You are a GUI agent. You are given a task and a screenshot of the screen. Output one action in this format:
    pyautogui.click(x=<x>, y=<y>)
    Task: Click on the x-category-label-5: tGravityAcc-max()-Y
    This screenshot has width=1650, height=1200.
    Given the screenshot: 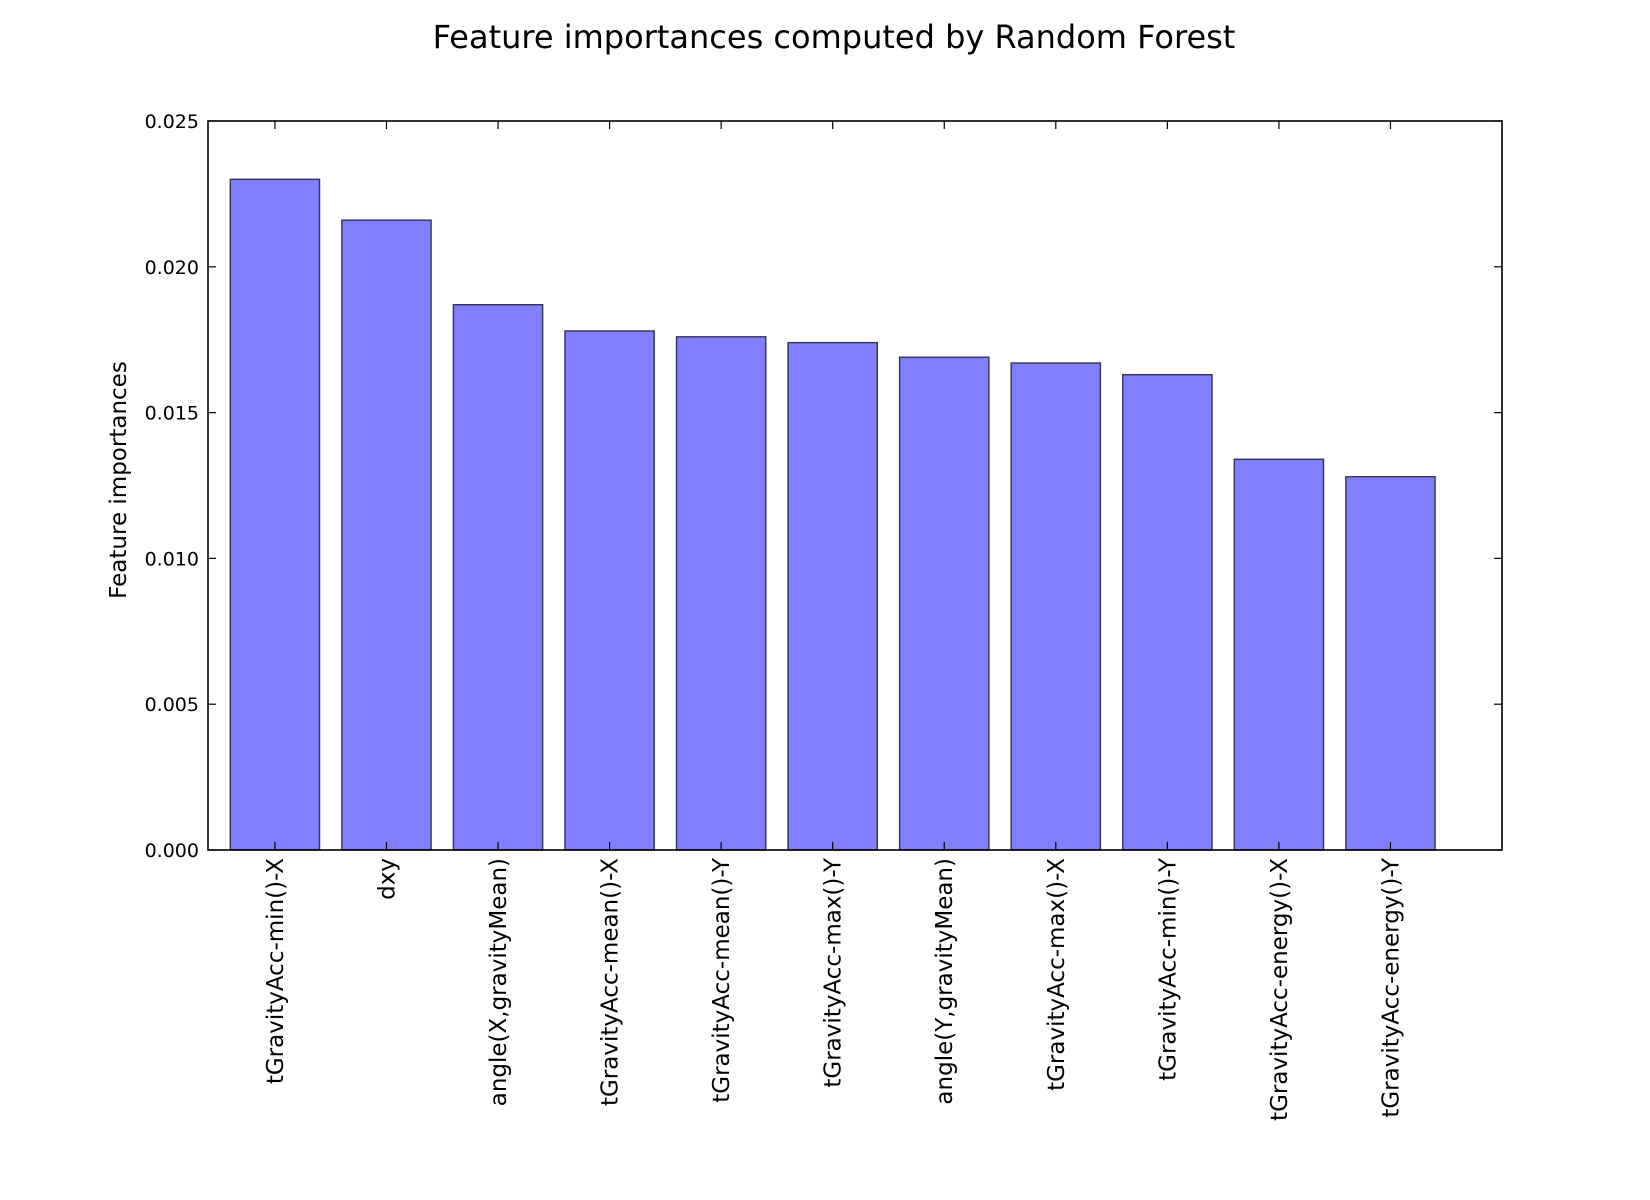 What is the action you would take?
    pyautogui.click(x=834, y=972)
    